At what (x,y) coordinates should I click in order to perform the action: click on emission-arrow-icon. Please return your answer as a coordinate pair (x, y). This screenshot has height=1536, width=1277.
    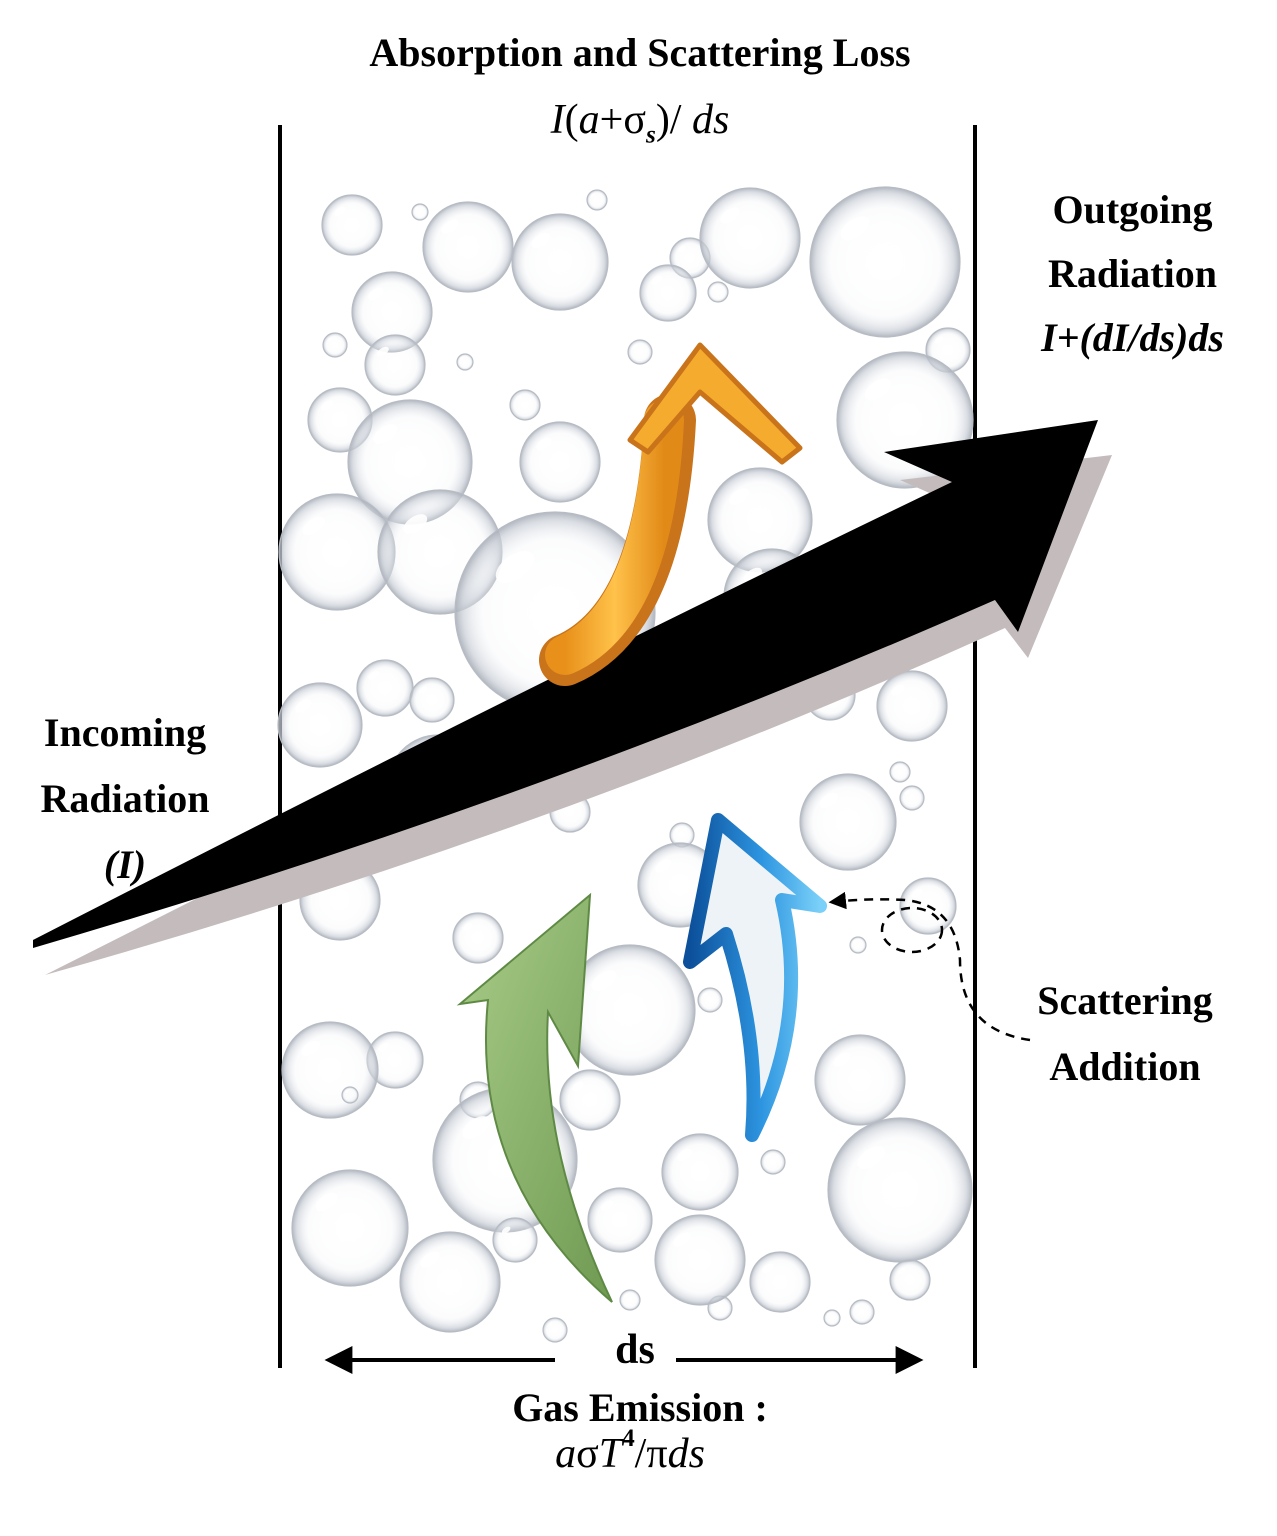
    Looking at the image, I should click on (534, 1097).